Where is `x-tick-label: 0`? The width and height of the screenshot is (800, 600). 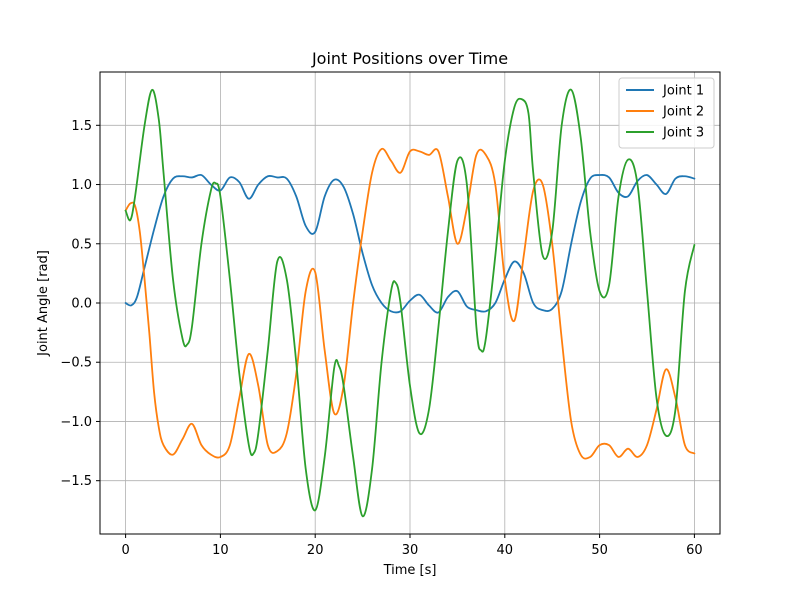 x-tick-label: 0 is located at coordinates (125, 550).